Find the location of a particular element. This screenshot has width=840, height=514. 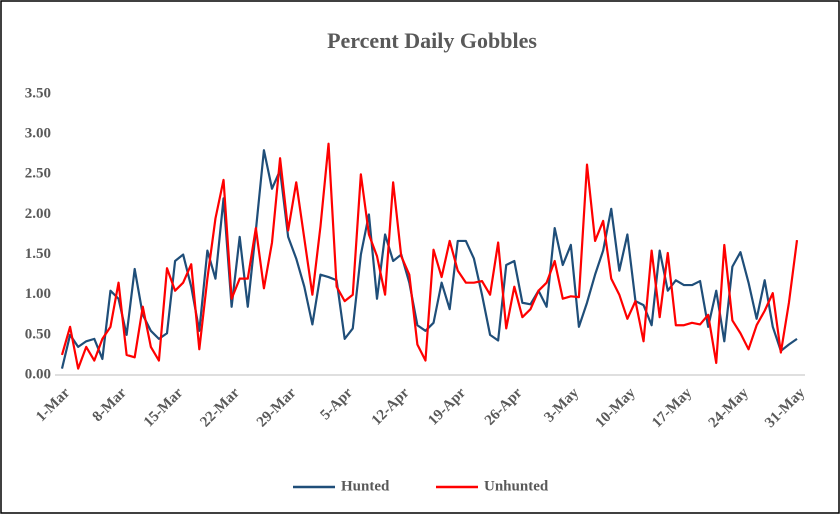

y-tick-label: 0.50 is located at coordinates (38, 334).